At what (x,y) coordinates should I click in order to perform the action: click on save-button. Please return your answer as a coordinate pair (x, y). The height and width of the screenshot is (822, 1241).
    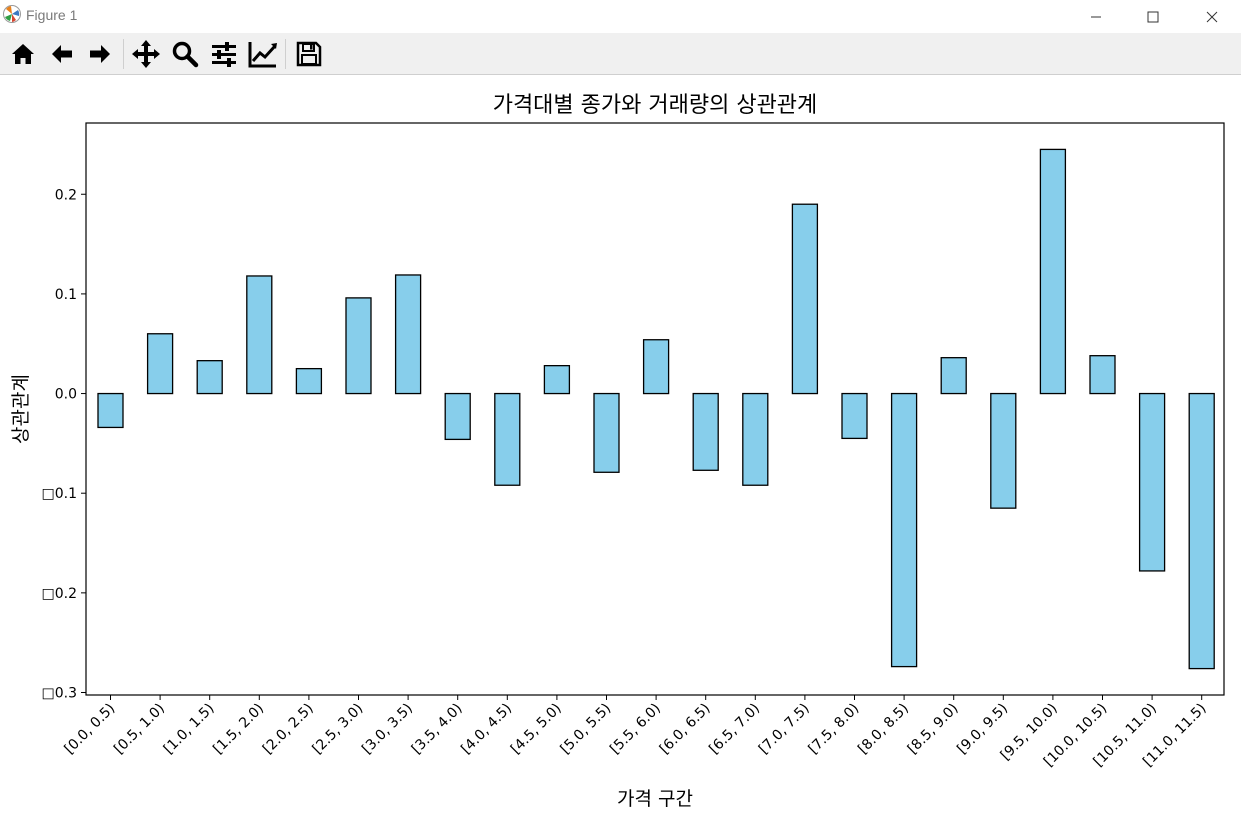
    Looking at the image, I should click on (309, 54).